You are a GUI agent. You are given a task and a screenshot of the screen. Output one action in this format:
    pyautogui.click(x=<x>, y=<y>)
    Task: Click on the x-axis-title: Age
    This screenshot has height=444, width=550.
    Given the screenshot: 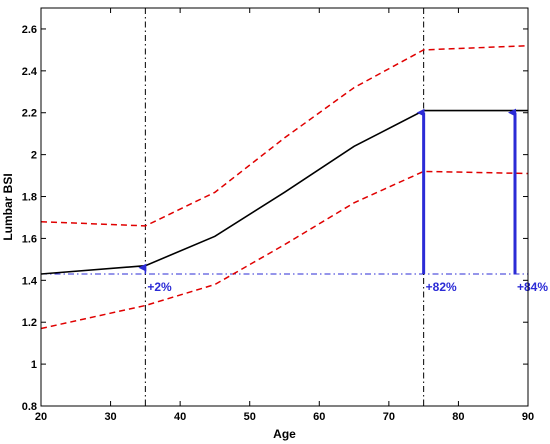 What is the action you would take?
    pyautogui.click(x=284, y=434)
    